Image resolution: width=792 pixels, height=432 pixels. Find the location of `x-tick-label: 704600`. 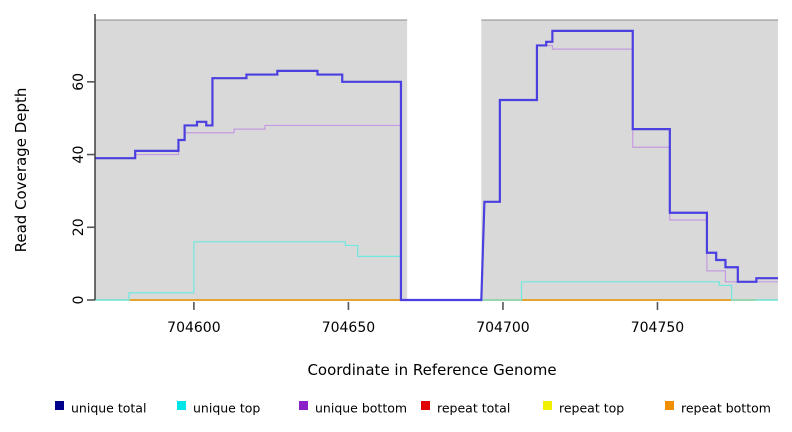

x-tick-label: 704600 is located at coordinates (193, 328).